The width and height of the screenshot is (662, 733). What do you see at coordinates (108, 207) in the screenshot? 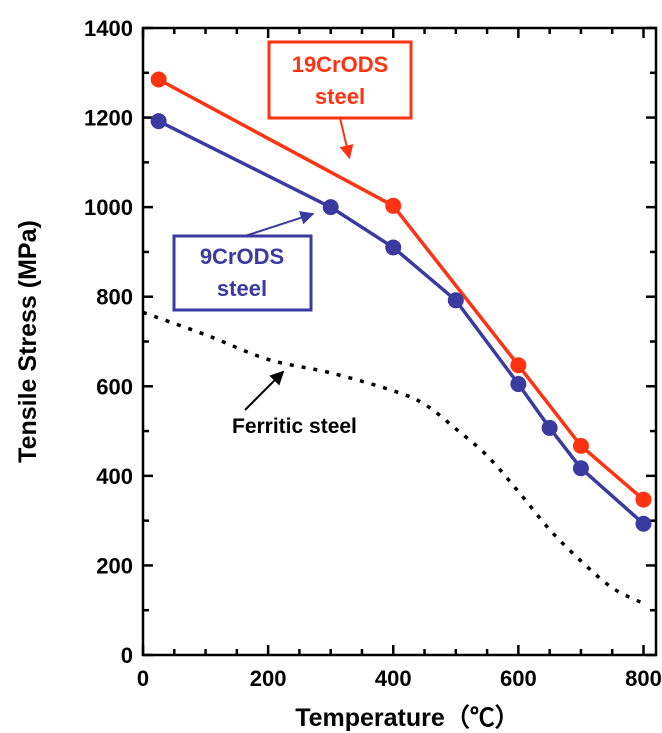
I see `y-tick-label: 1000` at bounding box center [108, 207].